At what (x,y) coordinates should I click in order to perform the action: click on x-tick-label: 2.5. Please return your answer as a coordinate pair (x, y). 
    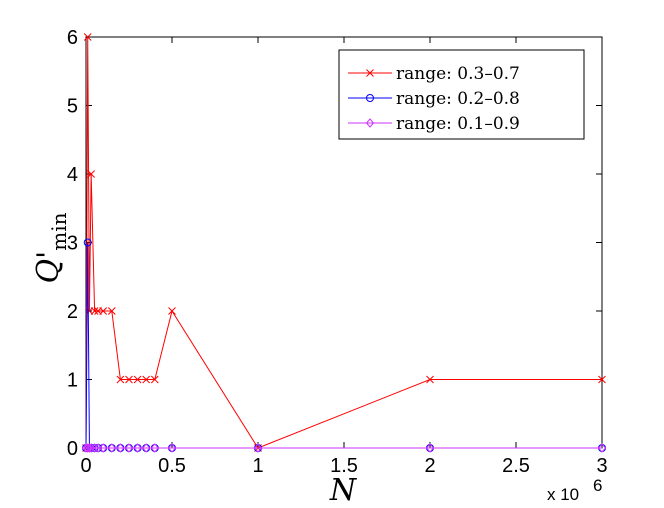
    Looking at the image, I should click on (516, 466).